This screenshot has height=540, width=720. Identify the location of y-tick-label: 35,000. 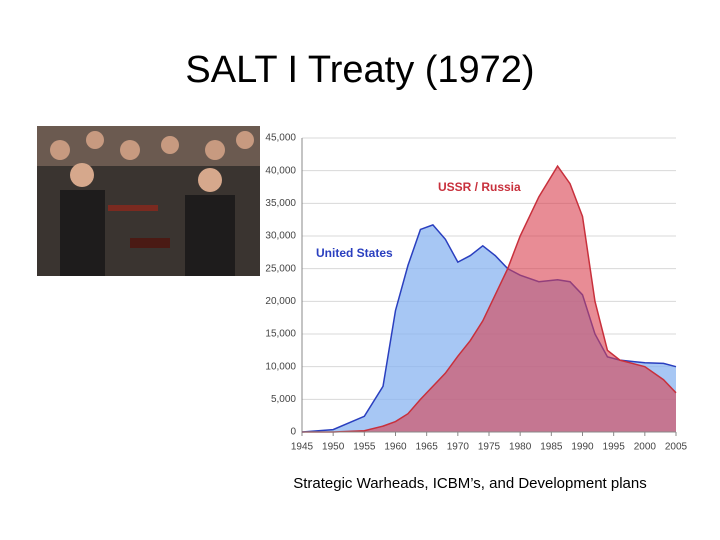
(280, 203).